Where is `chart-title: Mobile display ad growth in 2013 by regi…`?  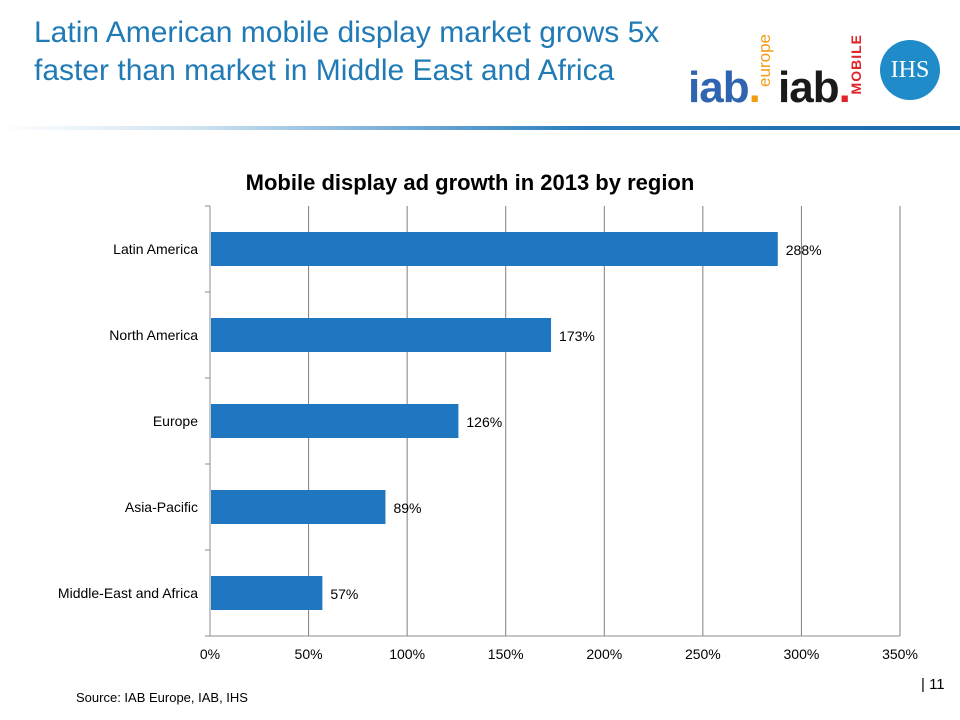 chart-title: Mobile display ad growth in 2013 by regi… is located at coordinates (470, 182).